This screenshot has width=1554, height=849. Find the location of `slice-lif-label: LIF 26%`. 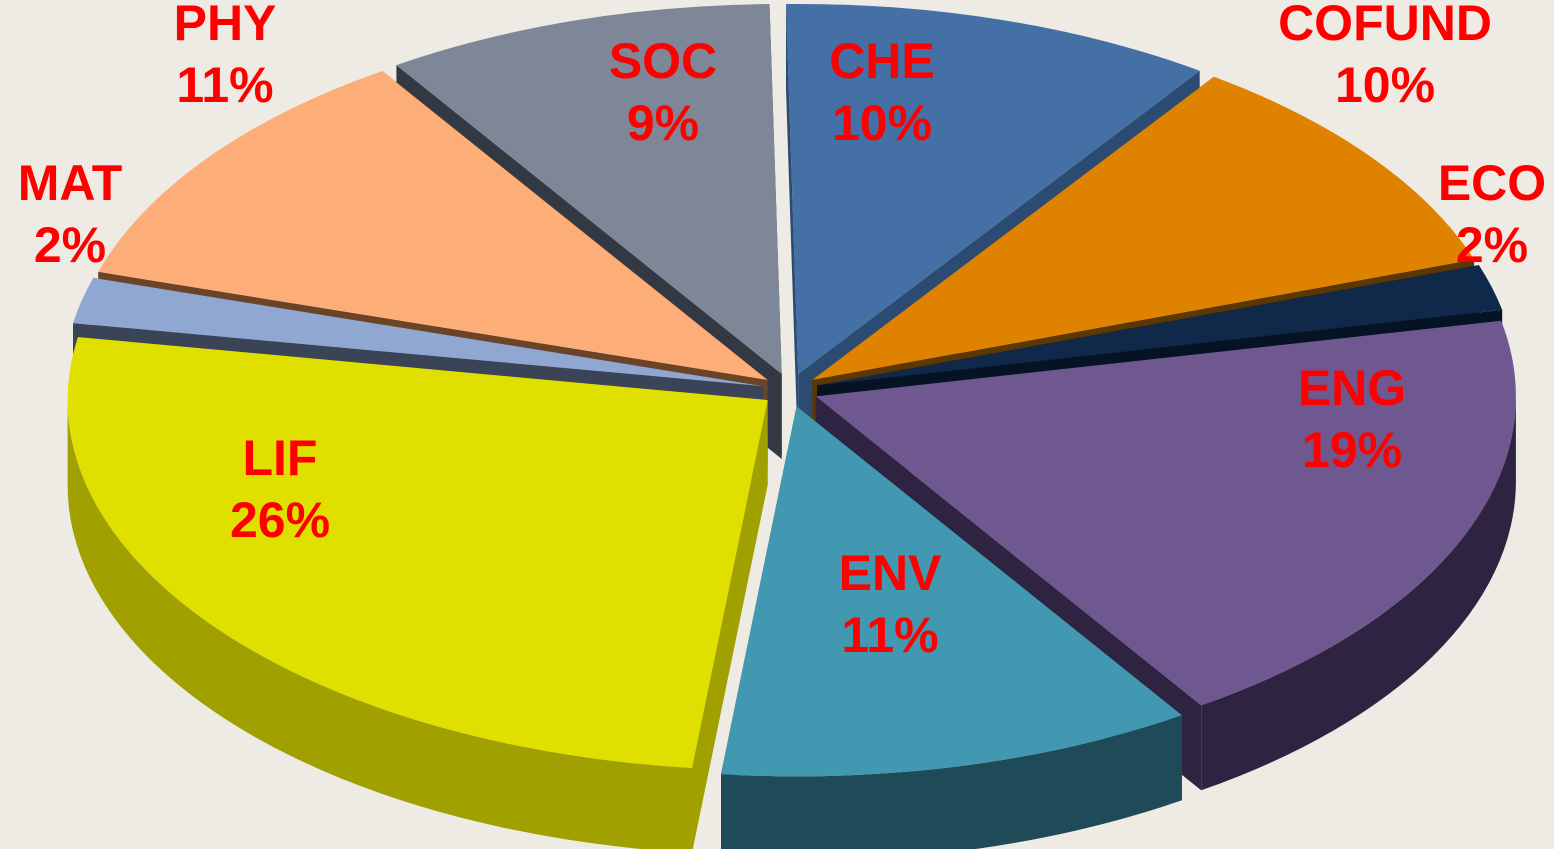

slice-lif-label: LIF 26% is located at coordinates (280, 489).